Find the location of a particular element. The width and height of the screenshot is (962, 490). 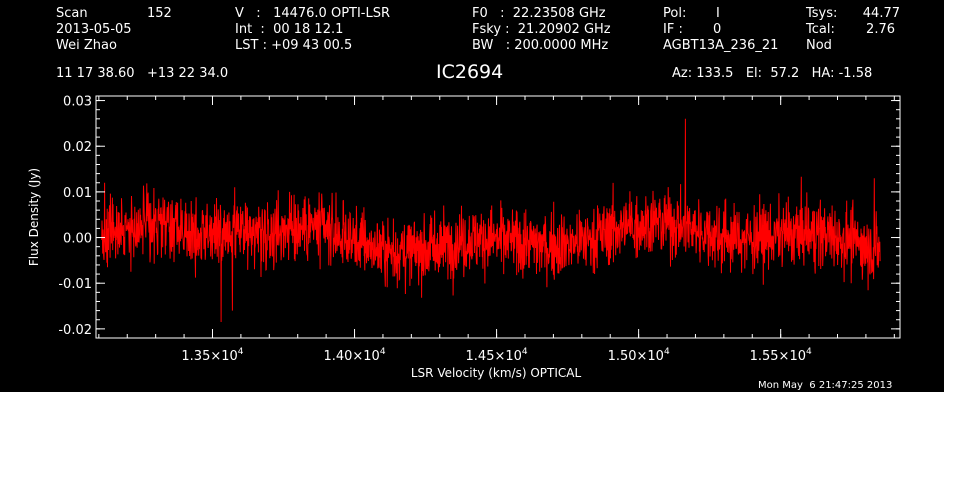

tcal-label: Tcal: is located at coordinates (820, 29).